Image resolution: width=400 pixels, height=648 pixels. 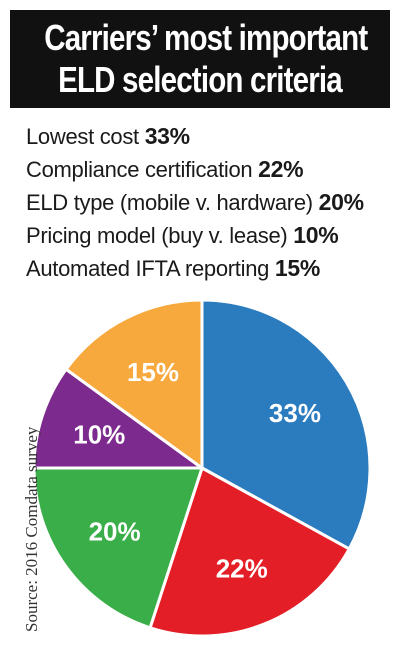 I want to click on legend-label: Lowest cost, so click(x=82, y=136).